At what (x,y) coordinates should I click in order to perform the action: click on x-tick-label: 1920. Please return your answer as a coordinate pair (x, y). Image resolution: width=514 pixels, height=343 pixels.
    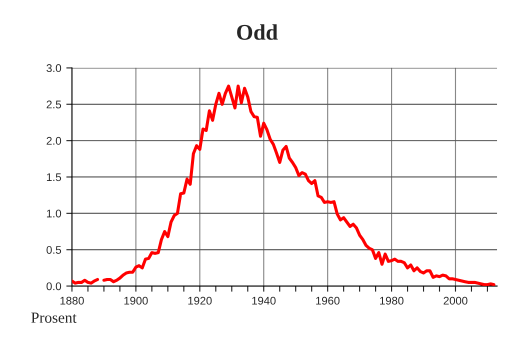
    Looking at the image, I should click on (200, 300).